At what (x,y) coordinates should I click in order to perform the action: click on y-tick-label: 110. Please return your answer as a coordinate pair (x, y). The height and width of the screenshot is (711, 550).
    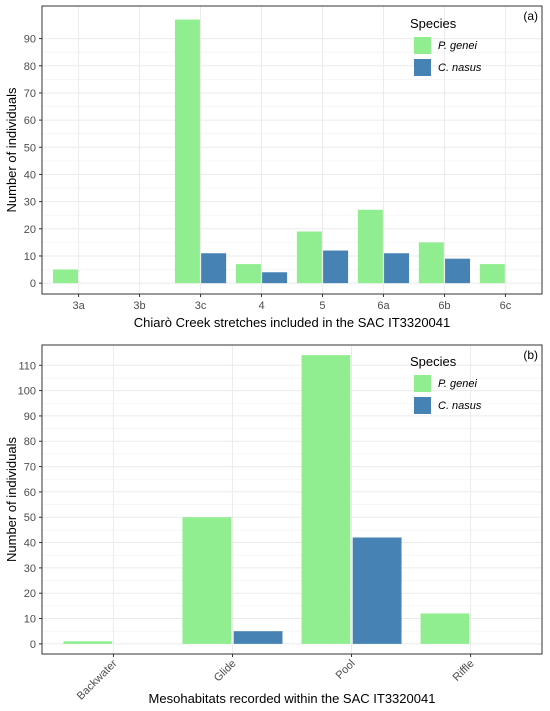
    Looking at the image, I should click on (27, 366).